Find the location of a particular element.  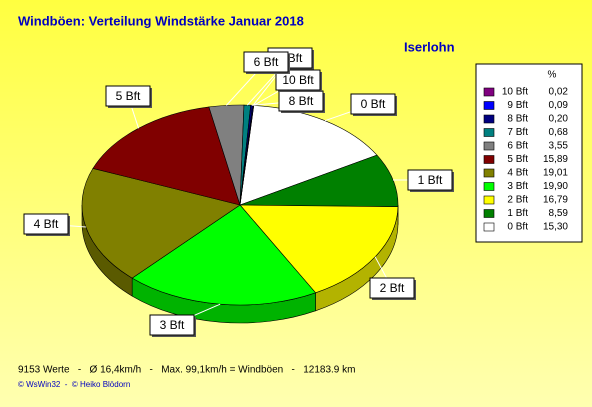

legend-value: 0,02 is located at coordinates (559, 92).